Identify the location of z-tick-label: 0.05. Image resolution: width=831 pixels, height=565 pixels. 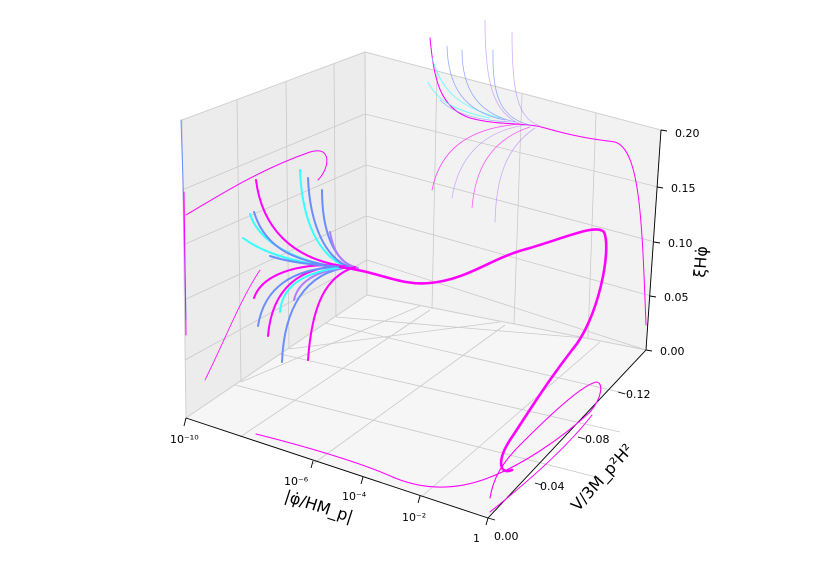
(676, 297).